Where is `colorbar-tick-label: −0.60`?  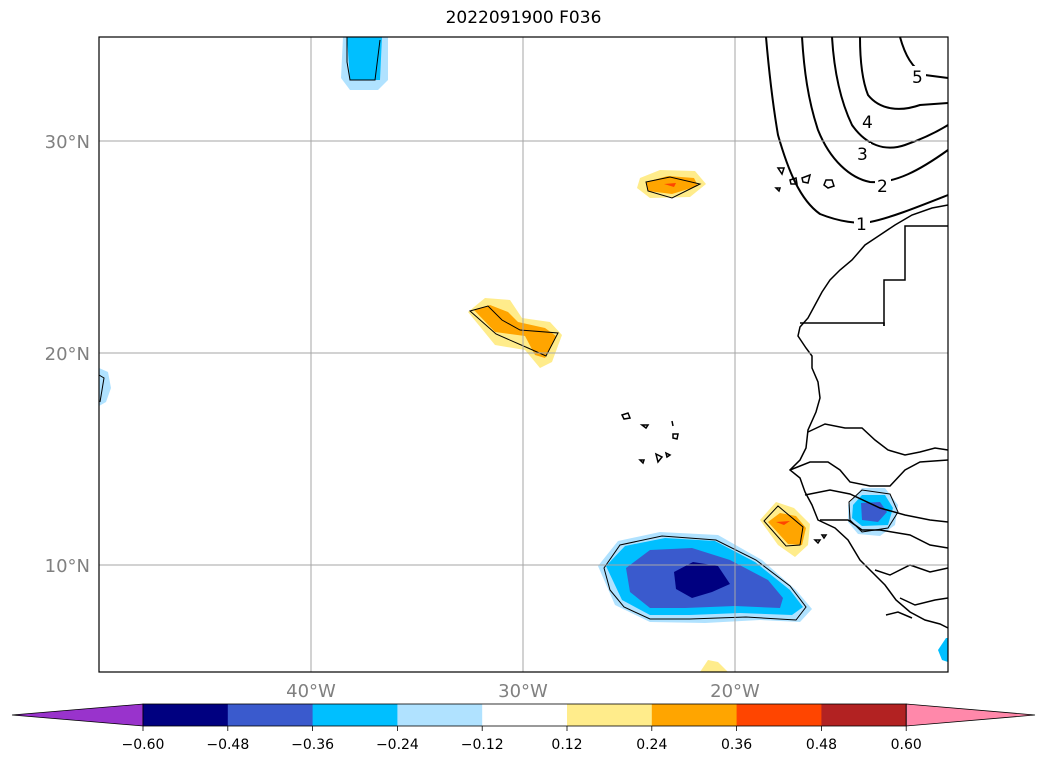
colorbar-tick-label: −0.60 is located at coordinates (143, 745).